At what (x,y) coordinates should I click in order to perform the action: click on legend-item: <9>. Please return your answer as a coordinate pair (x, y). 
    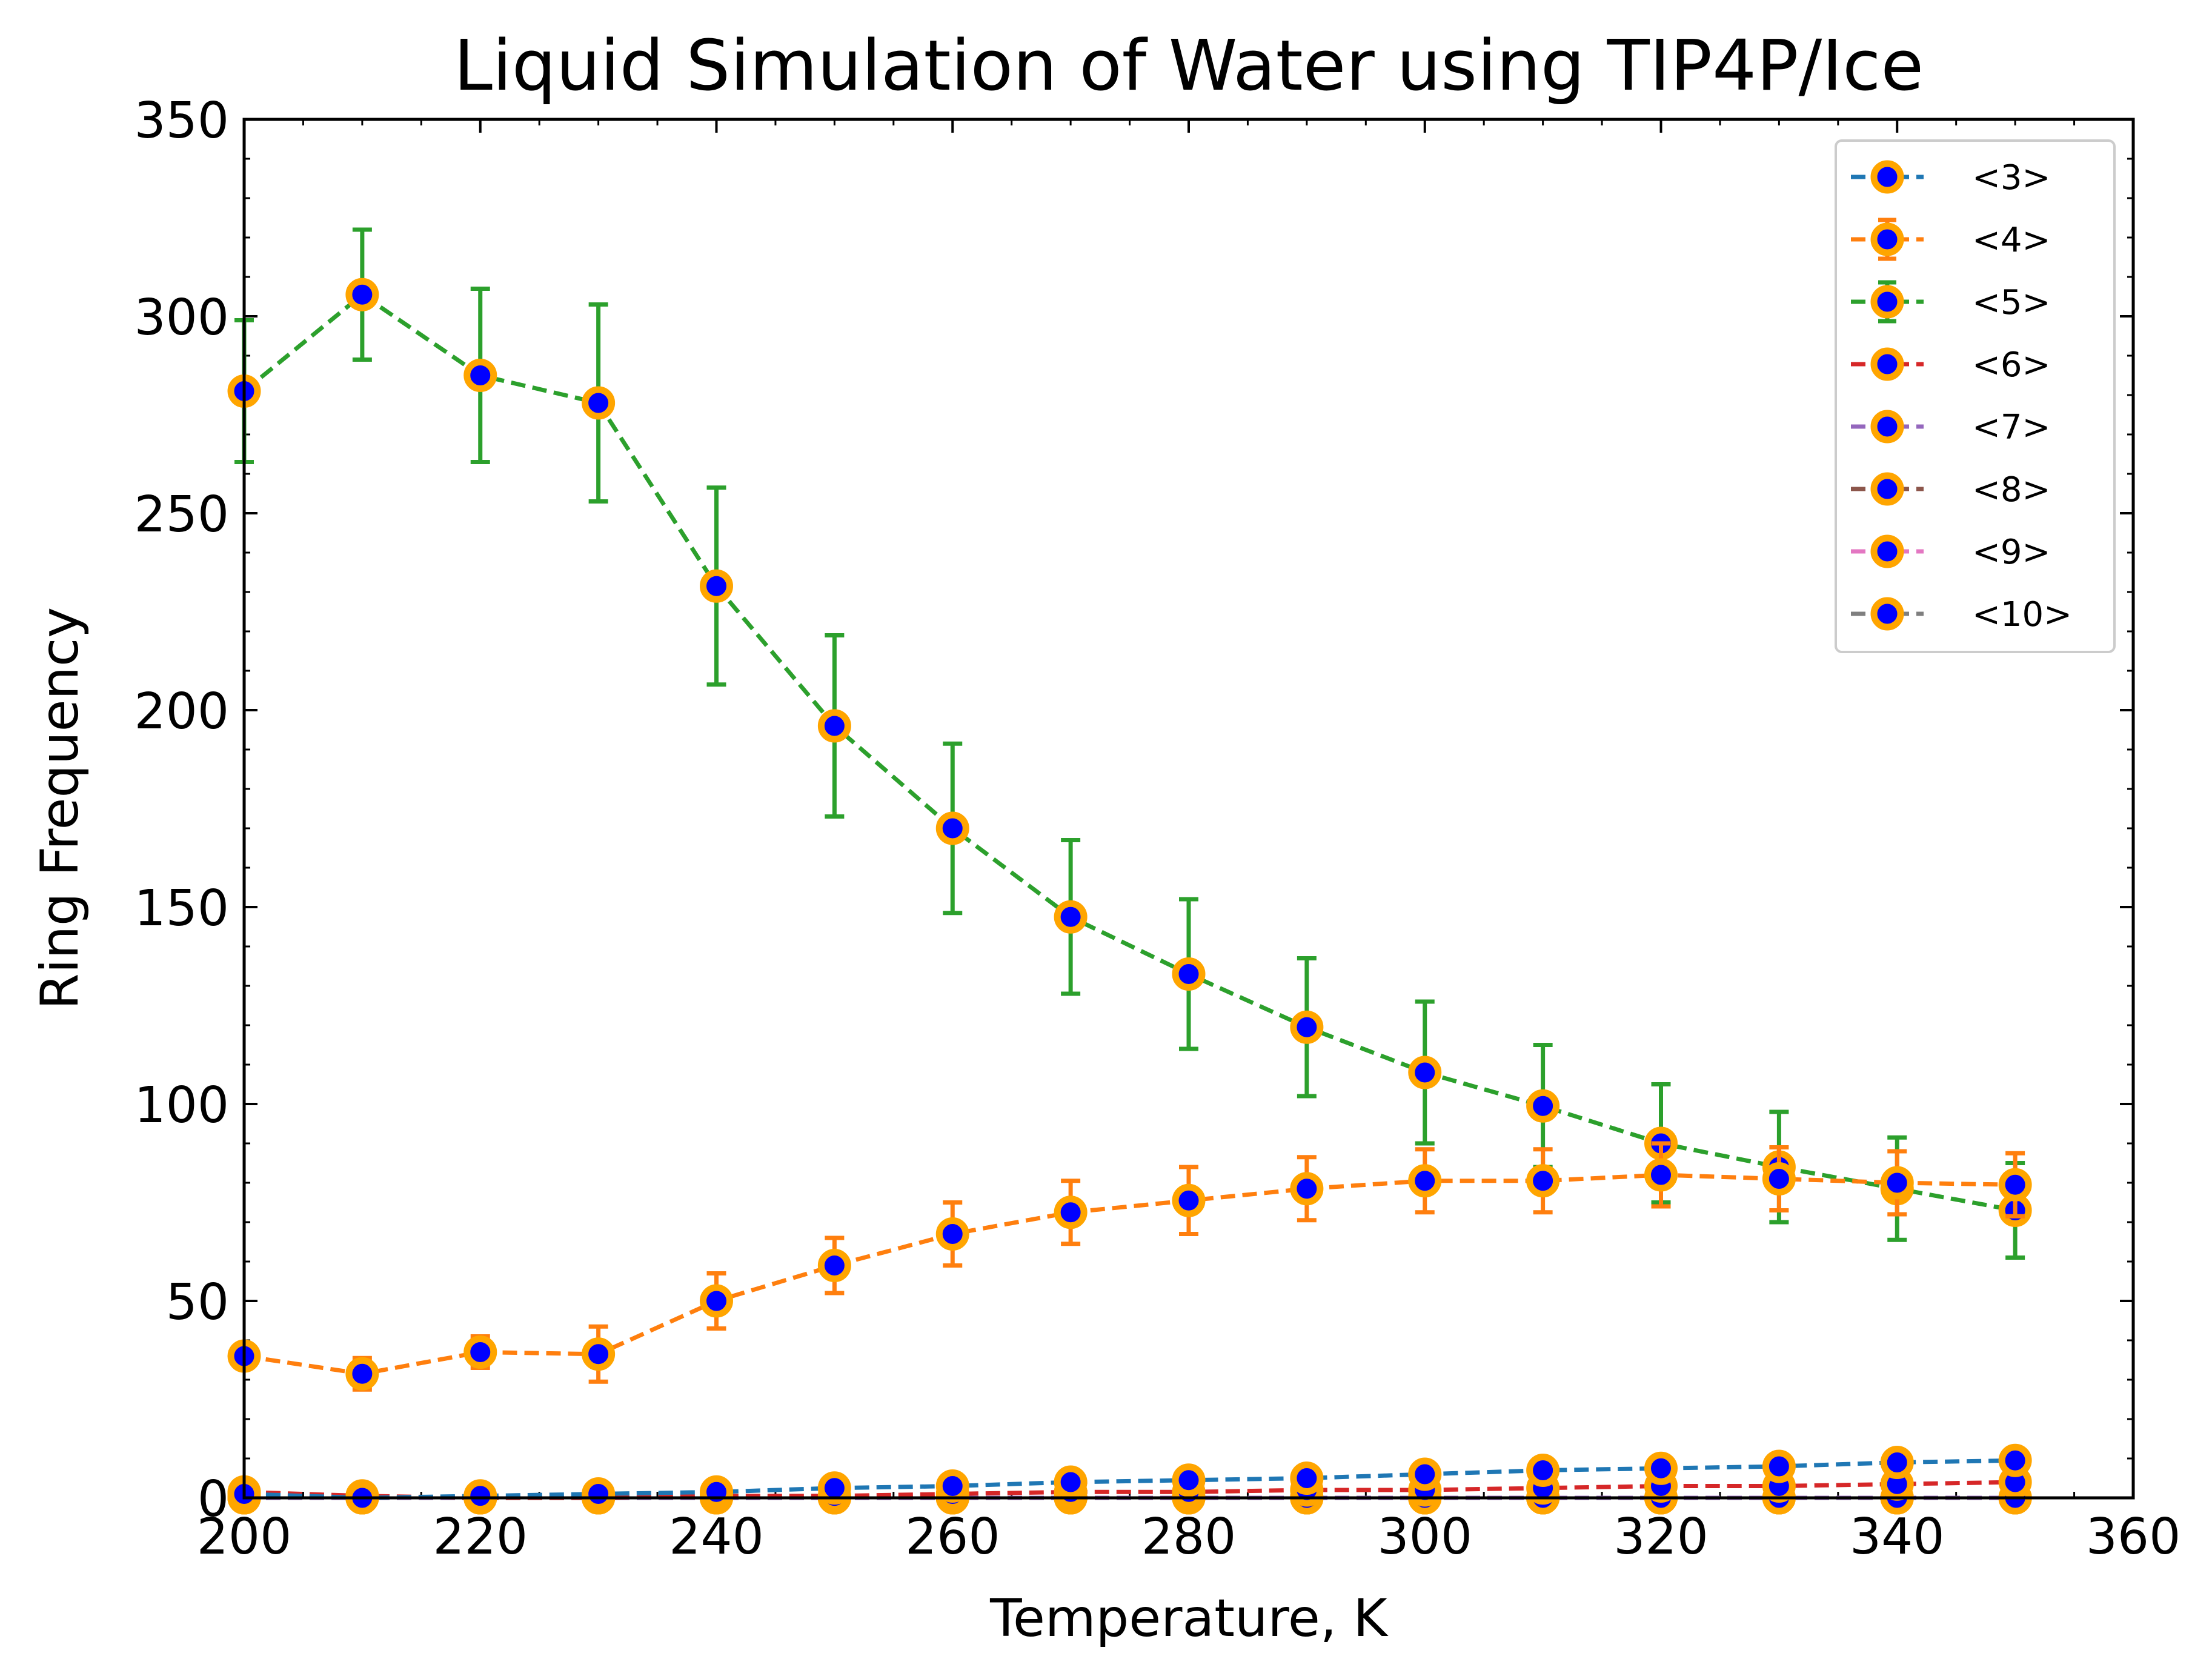
    Looking at the image, I should click on (1950, 552).